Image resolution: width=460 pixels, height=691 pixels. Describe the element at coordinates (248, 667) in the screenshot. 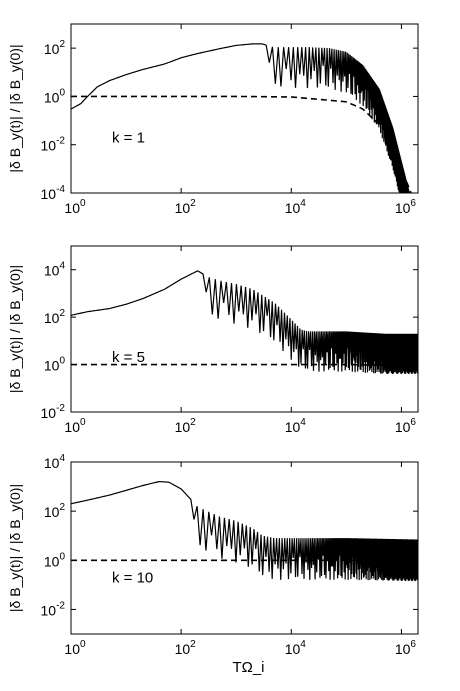

I see `x-axis-label: TΩ_i` at that location.